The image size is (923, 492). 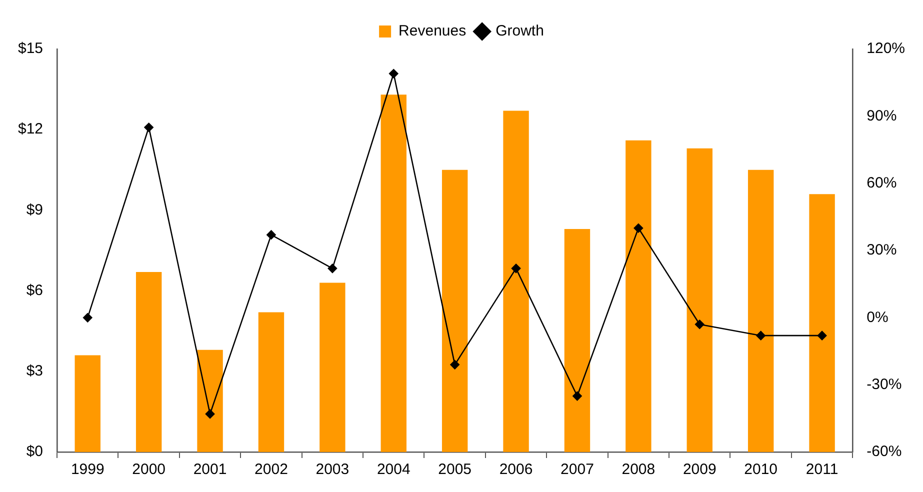 What do you see at coordinates (516, 469) in the screenshot?
I see `x-tick-label: 2006` at bounding box center [516, 469].